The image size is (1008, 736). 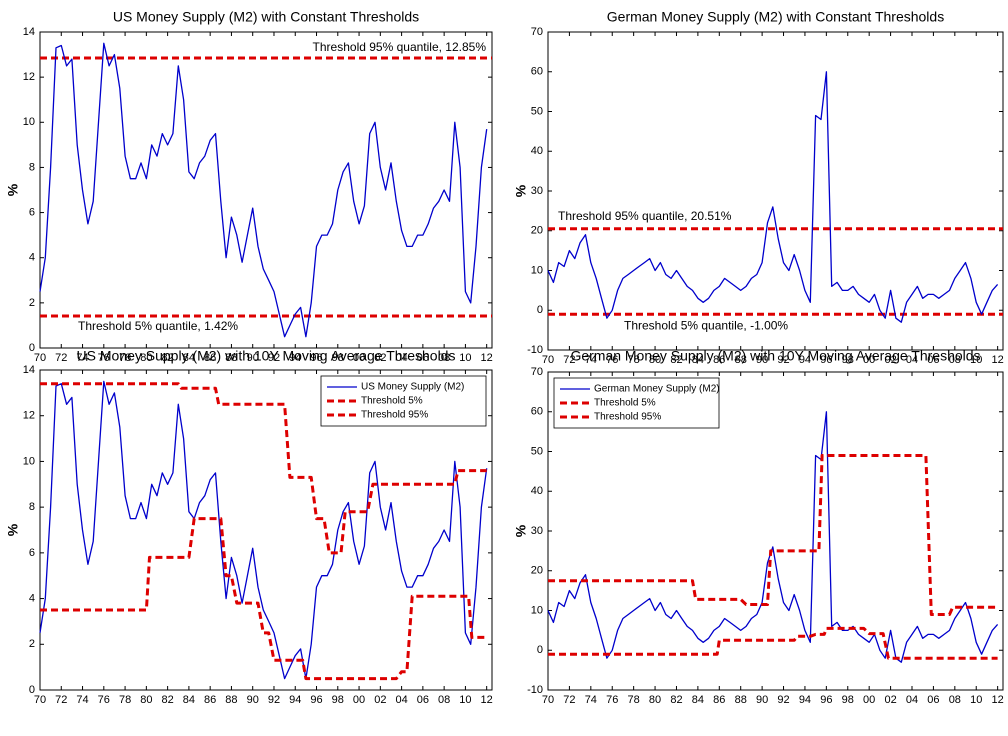 I want to click on x-tick-label: 08, so click(x=444, y=700).